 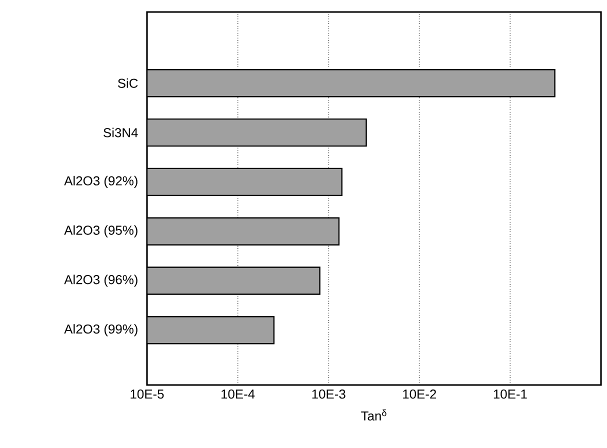 What do you see at coordinates (329, 394) in the screenshot?
I see `x-tick-label: 10E-3` at bounding box center [329, 394].